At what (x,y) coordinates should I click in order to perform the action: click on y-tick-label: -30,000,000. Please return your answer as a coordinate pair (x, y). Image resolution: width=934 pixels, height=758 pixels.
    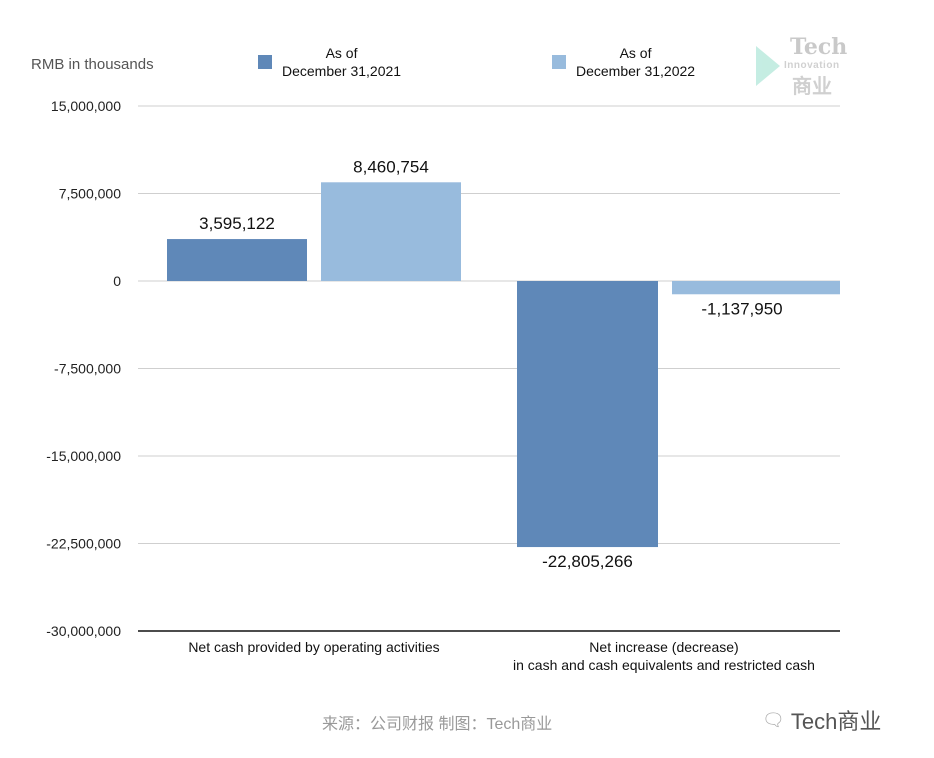
    Looking at the image, I should click on (83, 631).